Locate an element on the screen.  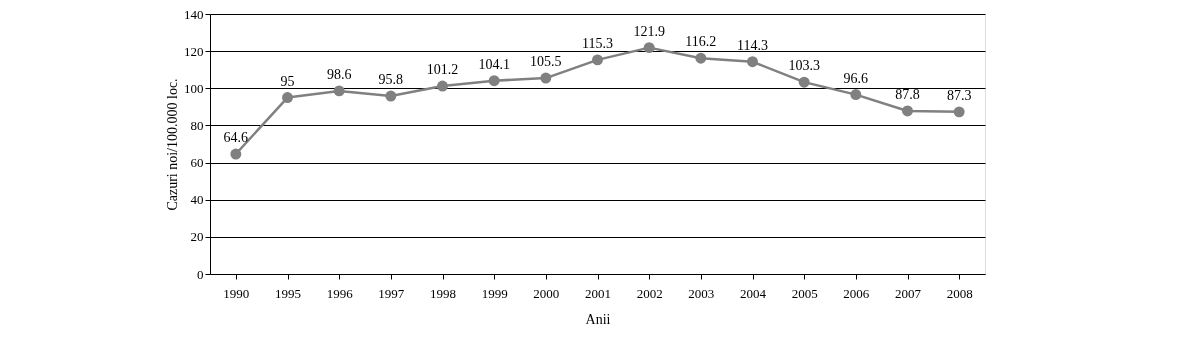
data-label: 98.6 is located at coordinates (339, 74).